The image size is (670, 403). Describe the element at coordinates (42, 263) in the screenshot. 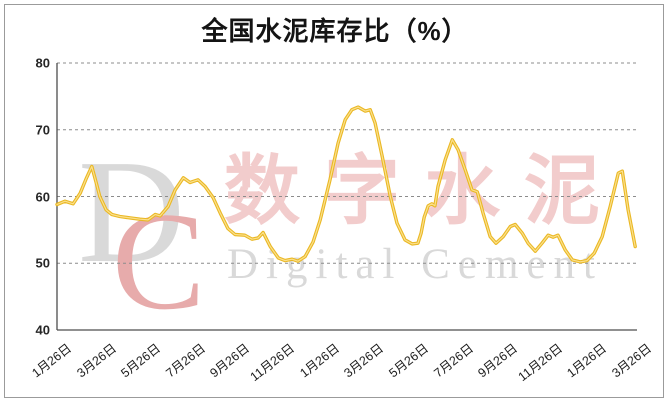

I see `y-axis-label-50: 50` at that location.